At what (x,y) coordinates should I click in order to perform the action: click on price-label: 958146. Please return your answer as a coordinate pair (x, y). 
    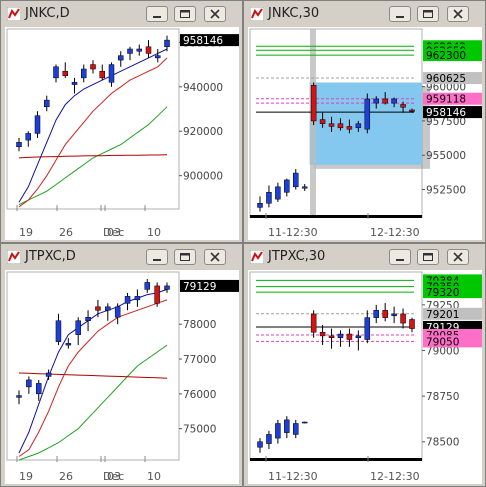
    Looking at the image, I should click on (203, 41).